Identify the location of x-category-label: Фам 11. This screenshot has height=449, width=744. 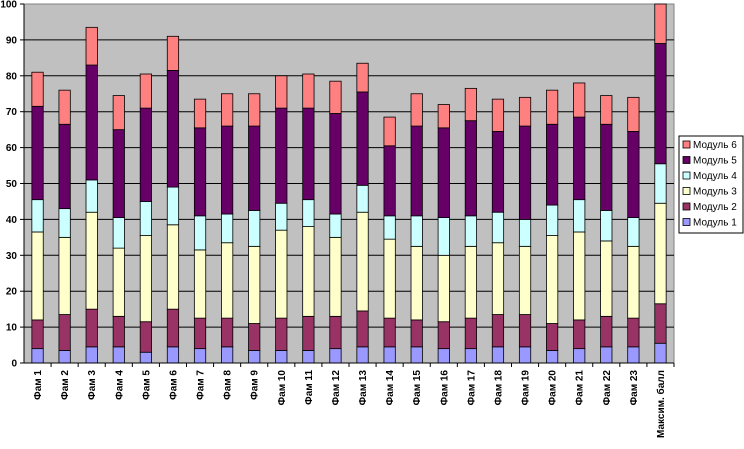
(309, 387).